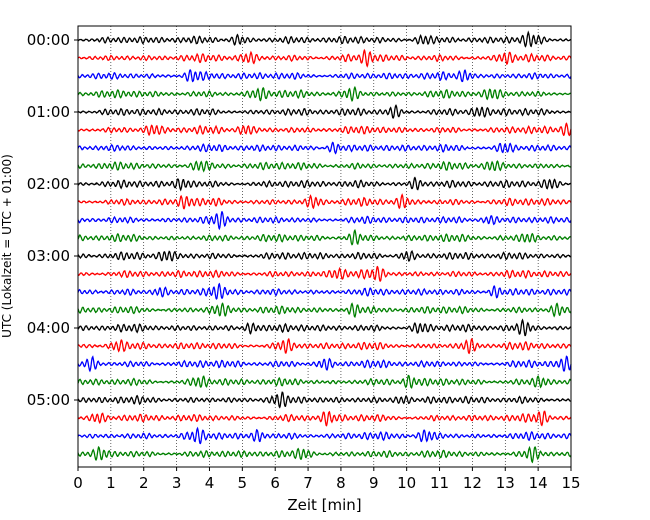 The height and width of the screenshot is (520, 650). Describe the element at coordinates (48, 112) in the screenshot. I see `y-tick-label-01:00: 01:00` at that location.